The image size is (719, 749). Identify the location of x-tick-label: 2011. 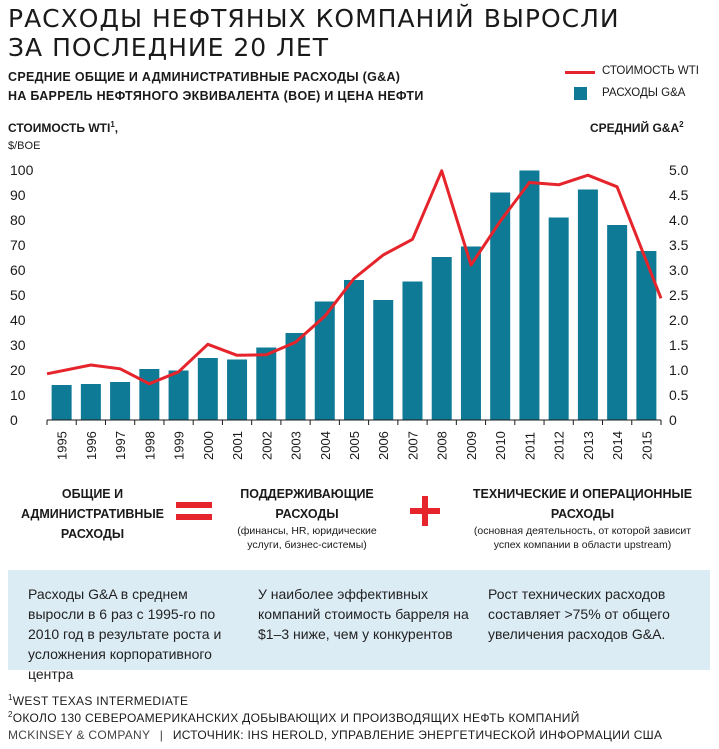
(529, 446).